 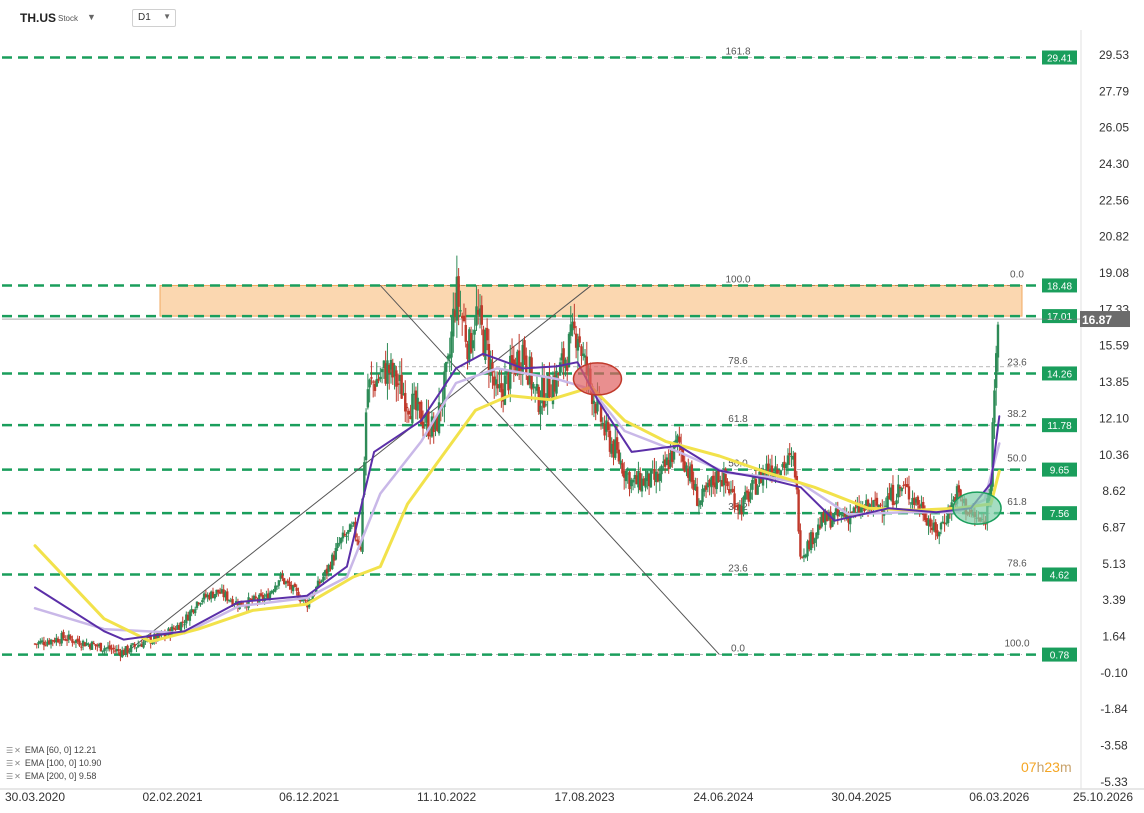 What do you see at coordinates (446, 797) in the screenshot?
I see `x-tick-label: 11.10.2022` at bounding box center [446, 797].